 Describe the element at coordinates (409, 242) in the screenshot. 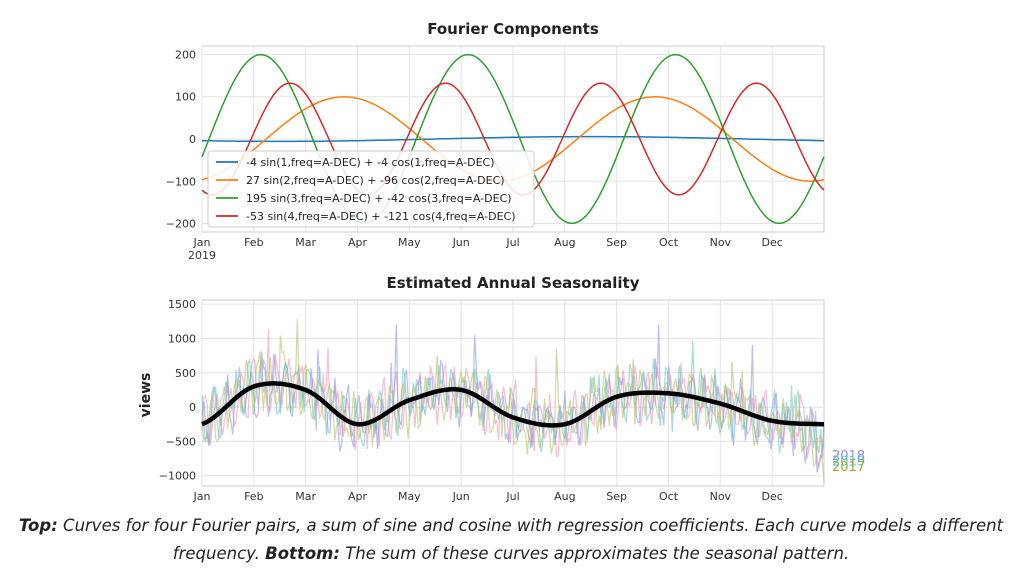

I see `top-x-tick-label: May` at that location.